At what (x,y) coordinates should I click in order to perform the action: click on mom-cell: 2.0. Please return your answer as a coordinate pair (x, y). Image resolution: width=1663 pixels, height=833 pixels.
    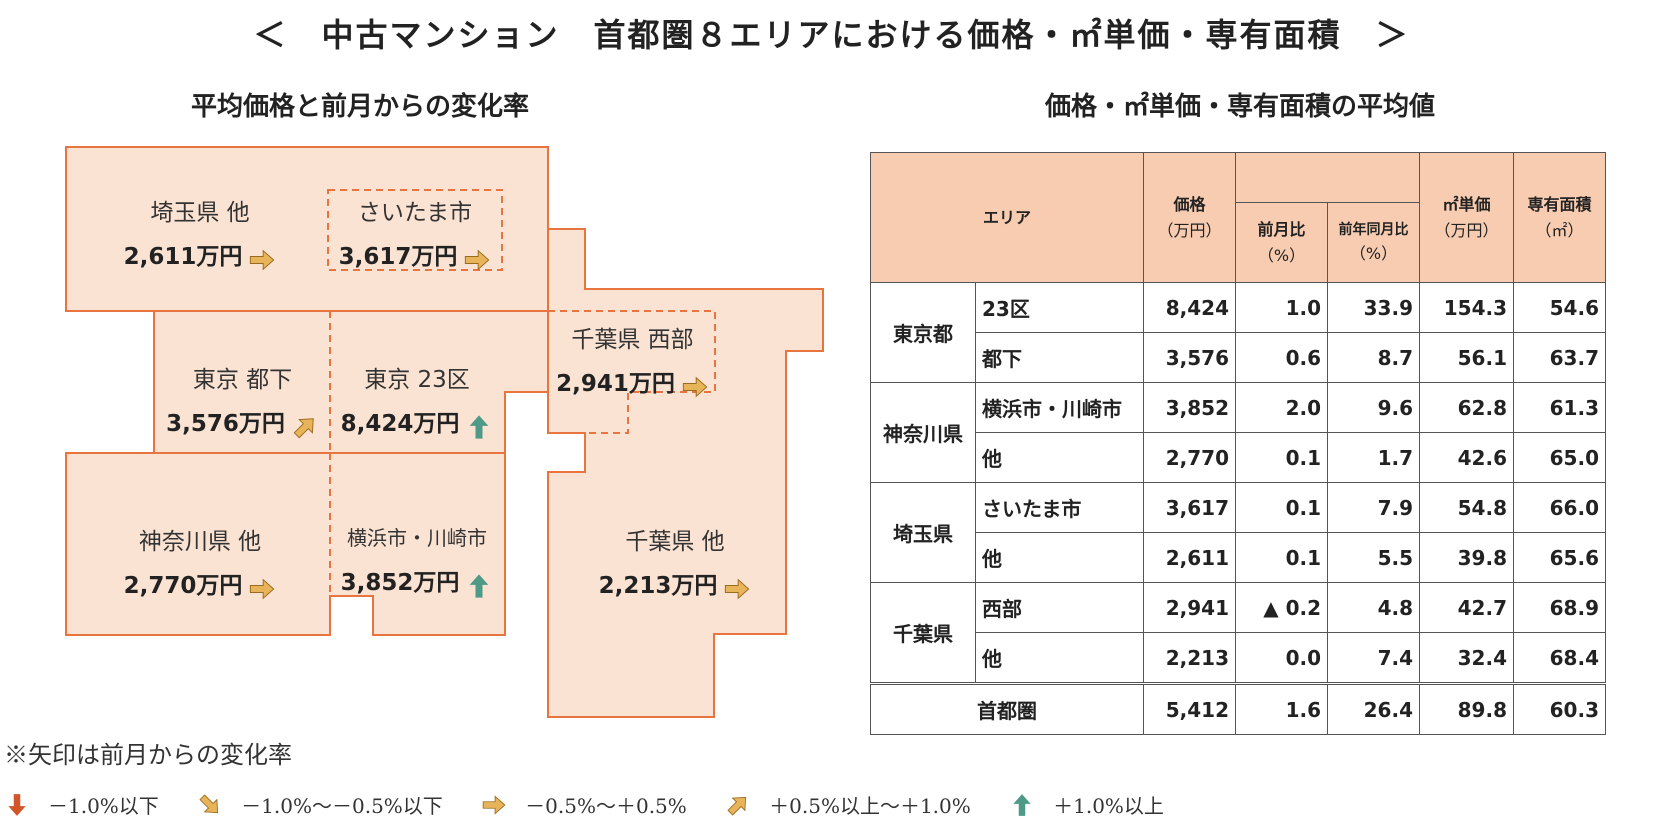
    Looking at the image, I should click on (1281, 407).